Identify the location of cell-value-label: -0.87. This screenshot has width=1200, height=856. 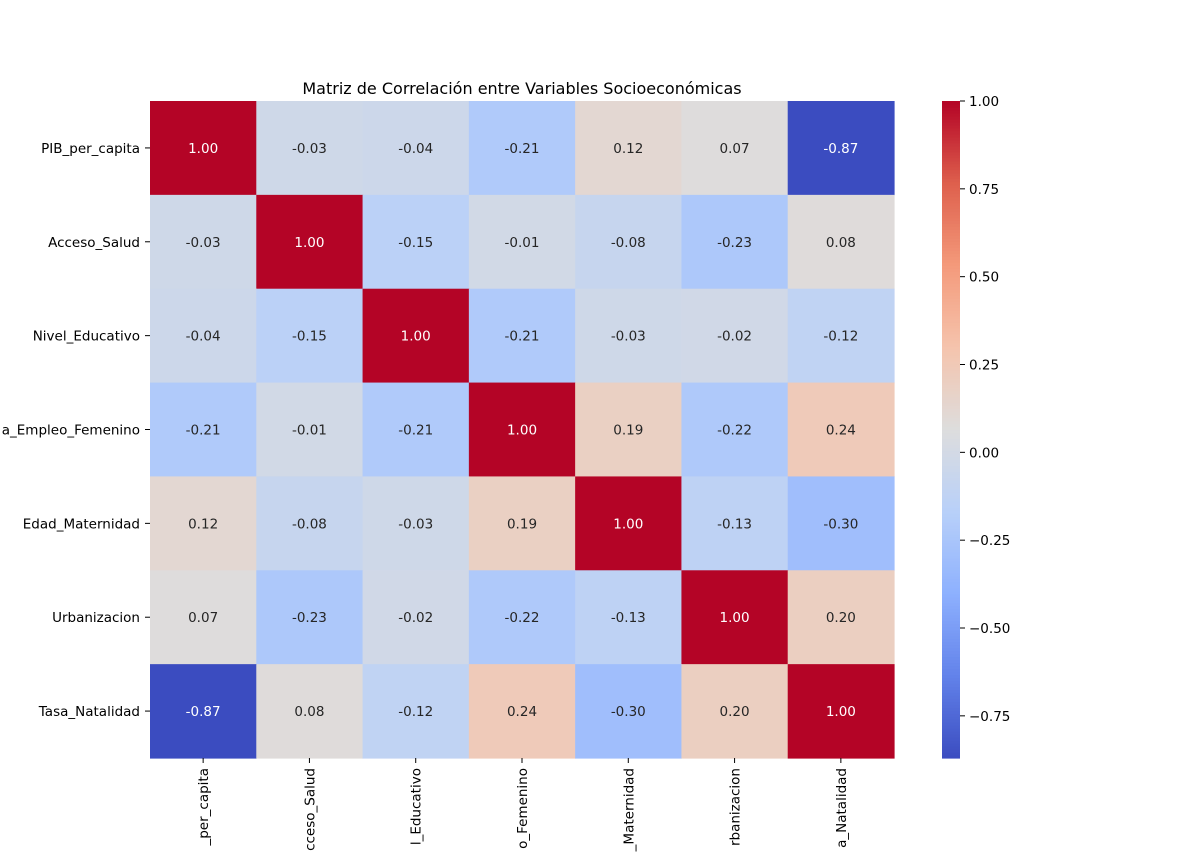
(840, 149).